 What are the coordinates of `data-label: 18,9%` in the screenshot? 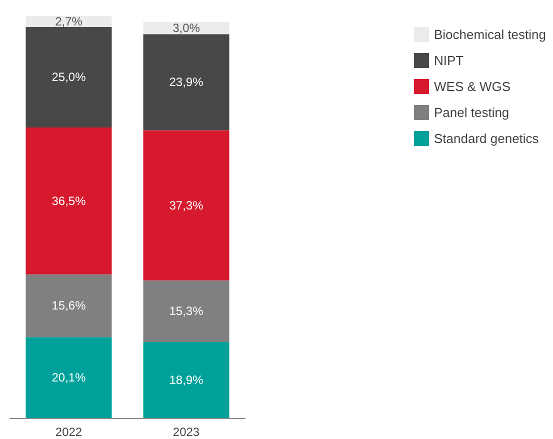 It's located at (186, 379).